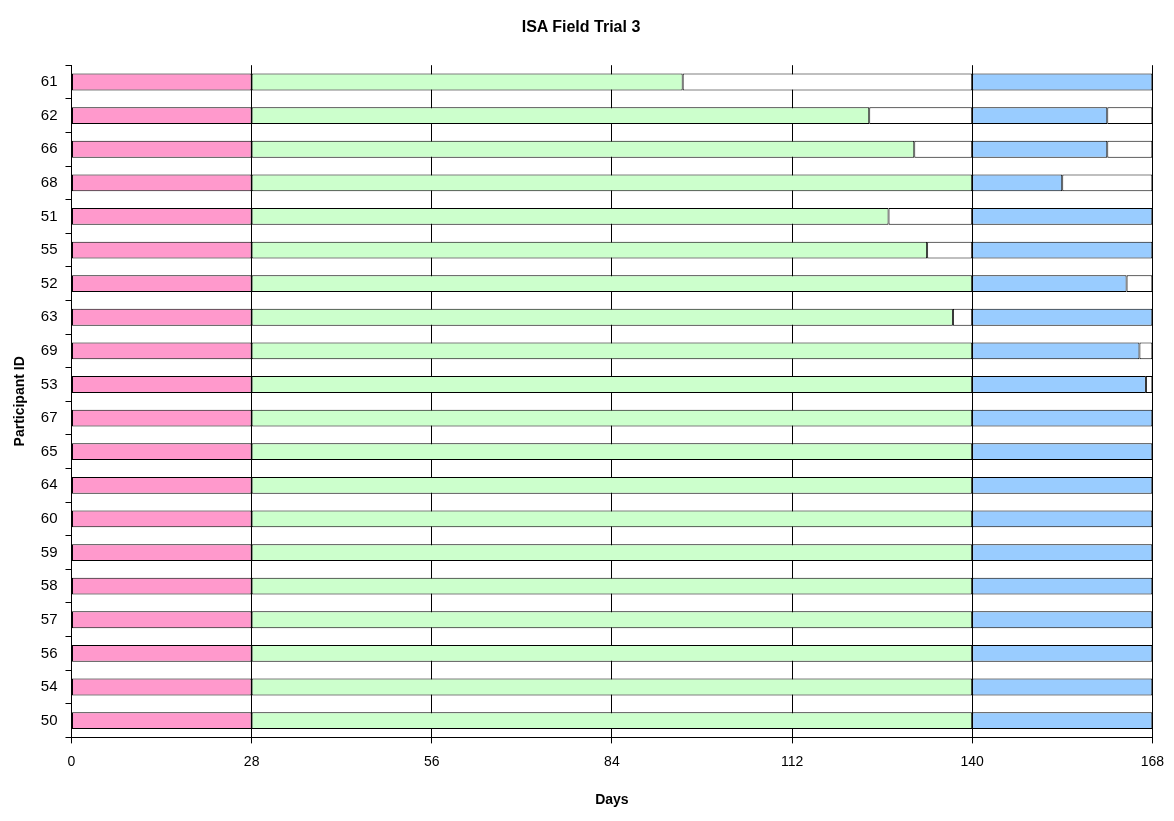 The image size is (1174, 821). Describe the element at coordinates (49, 148) in the screenshot. I see `y-tick-label: 66` at that location.